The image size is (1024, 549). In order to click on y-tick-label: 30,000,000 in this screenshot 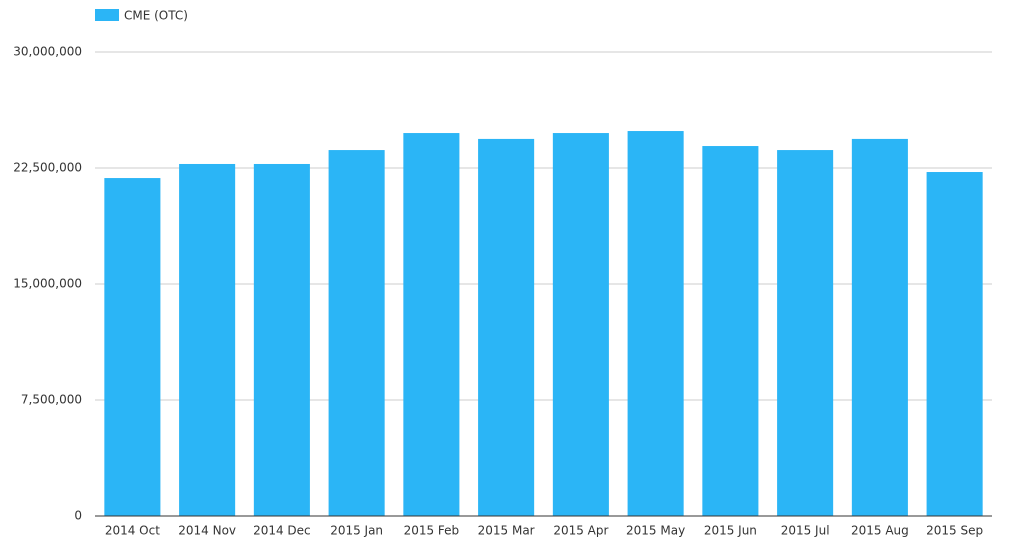, I will do `click(47, 52)`.